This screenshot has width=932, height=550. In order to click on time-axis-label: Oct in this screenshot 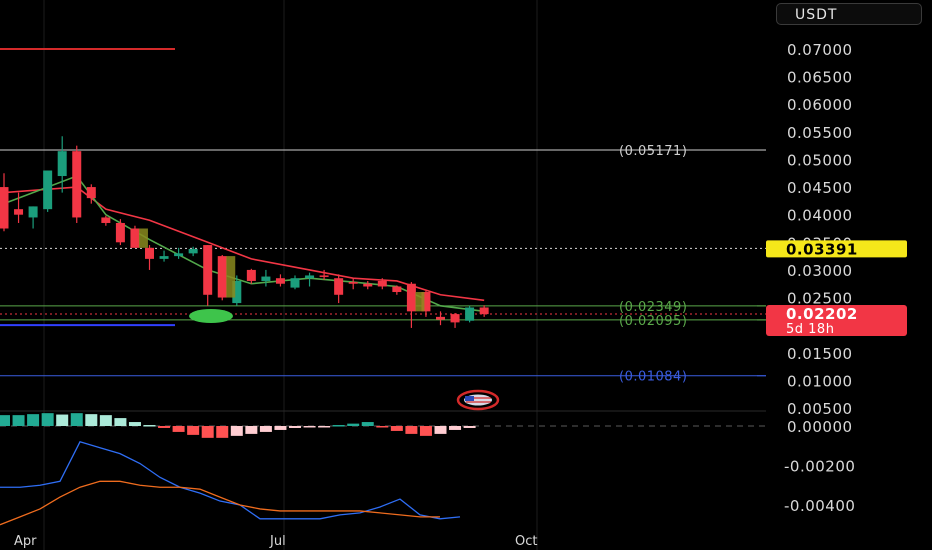, I will do `click(526, 541)`.